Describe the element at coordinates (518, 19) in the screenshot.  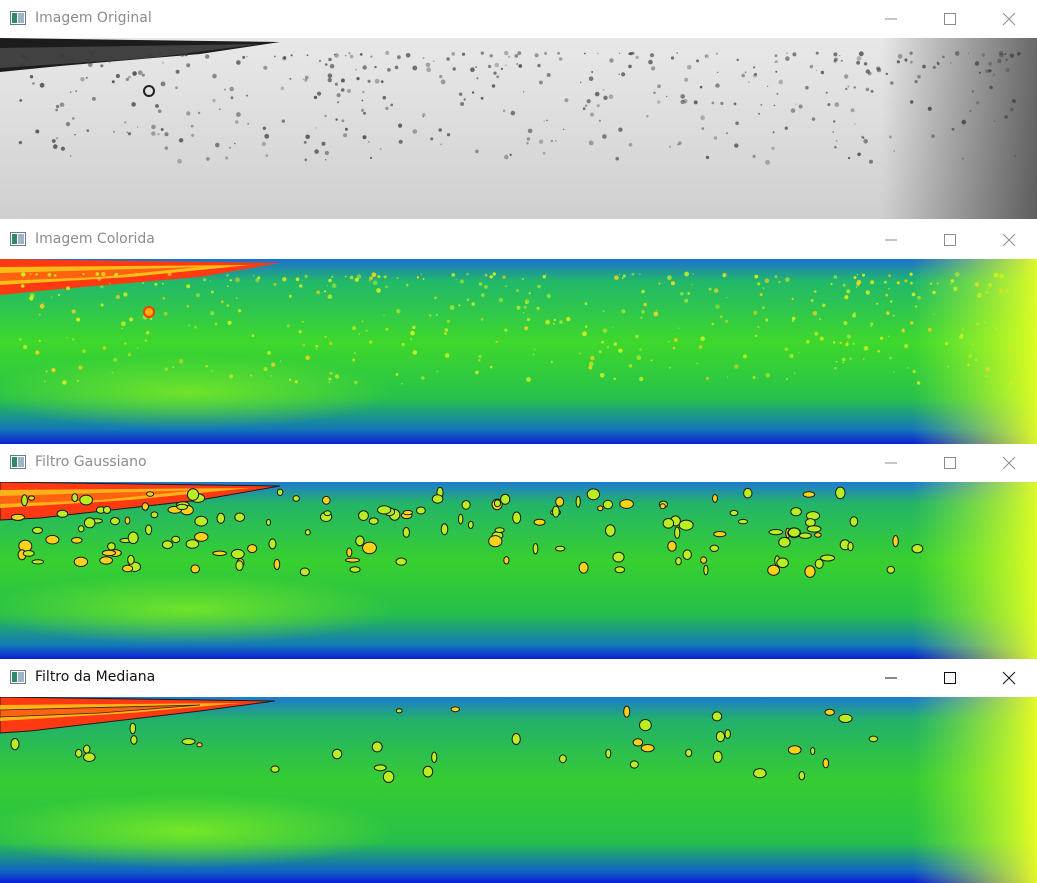
I see `titlebar: Imagem Original` at that location.